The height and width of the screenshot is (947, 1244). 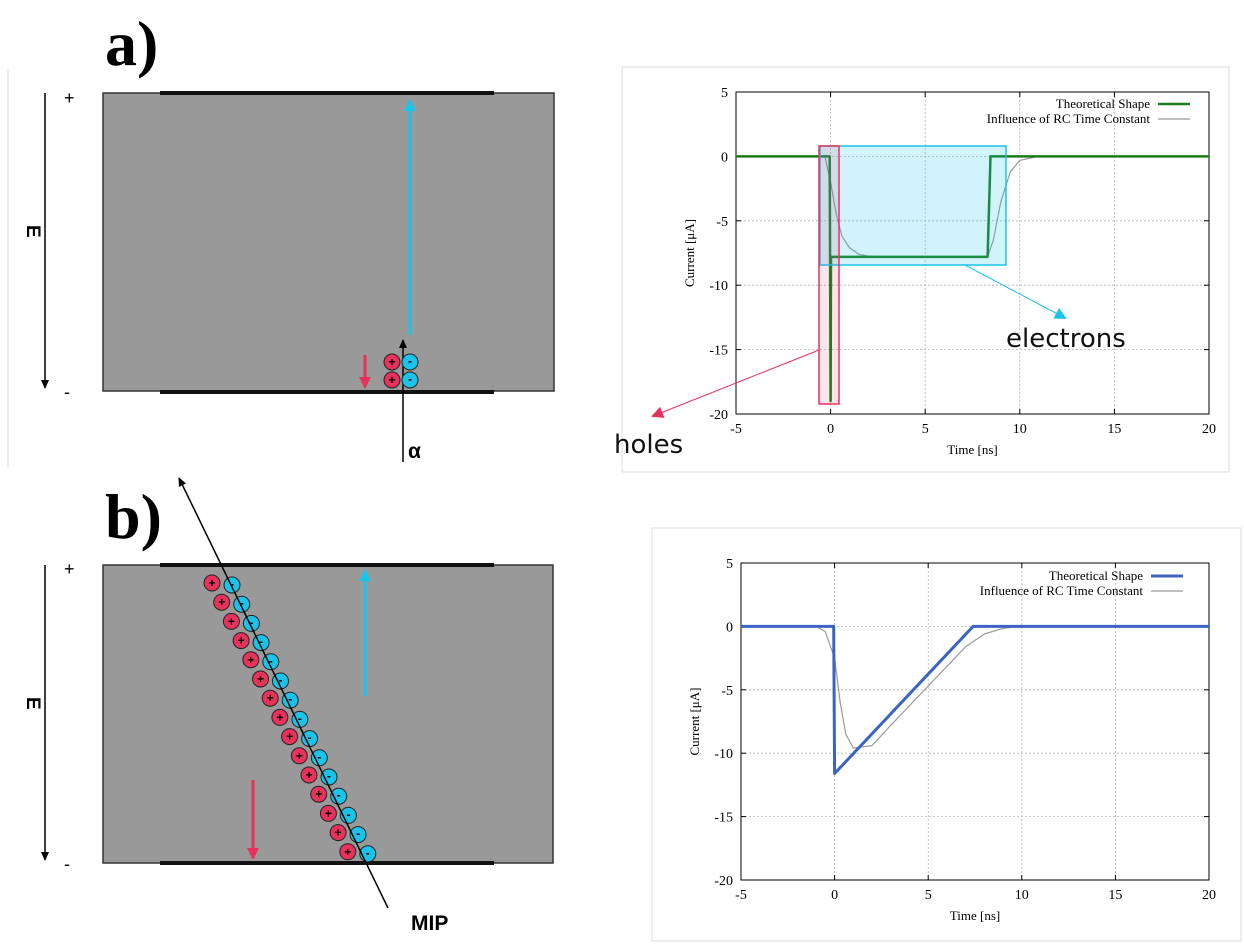 What do you see at coordinates (131, 43) in the screenshot?
I see `panel-a-label: a)` at bounding box center [131, 43].